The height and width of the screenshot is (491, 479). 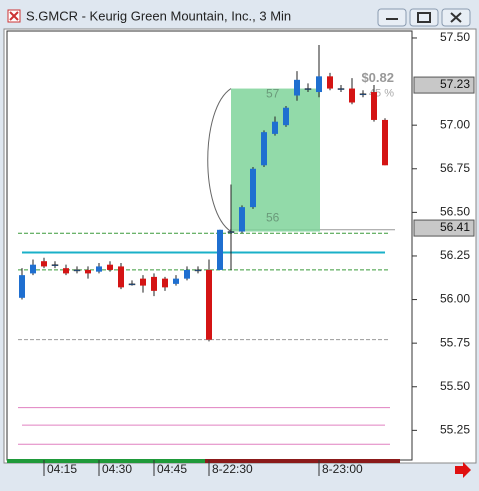 I want to click on y-tick-label: 57.50, so click(x=455, y=37).